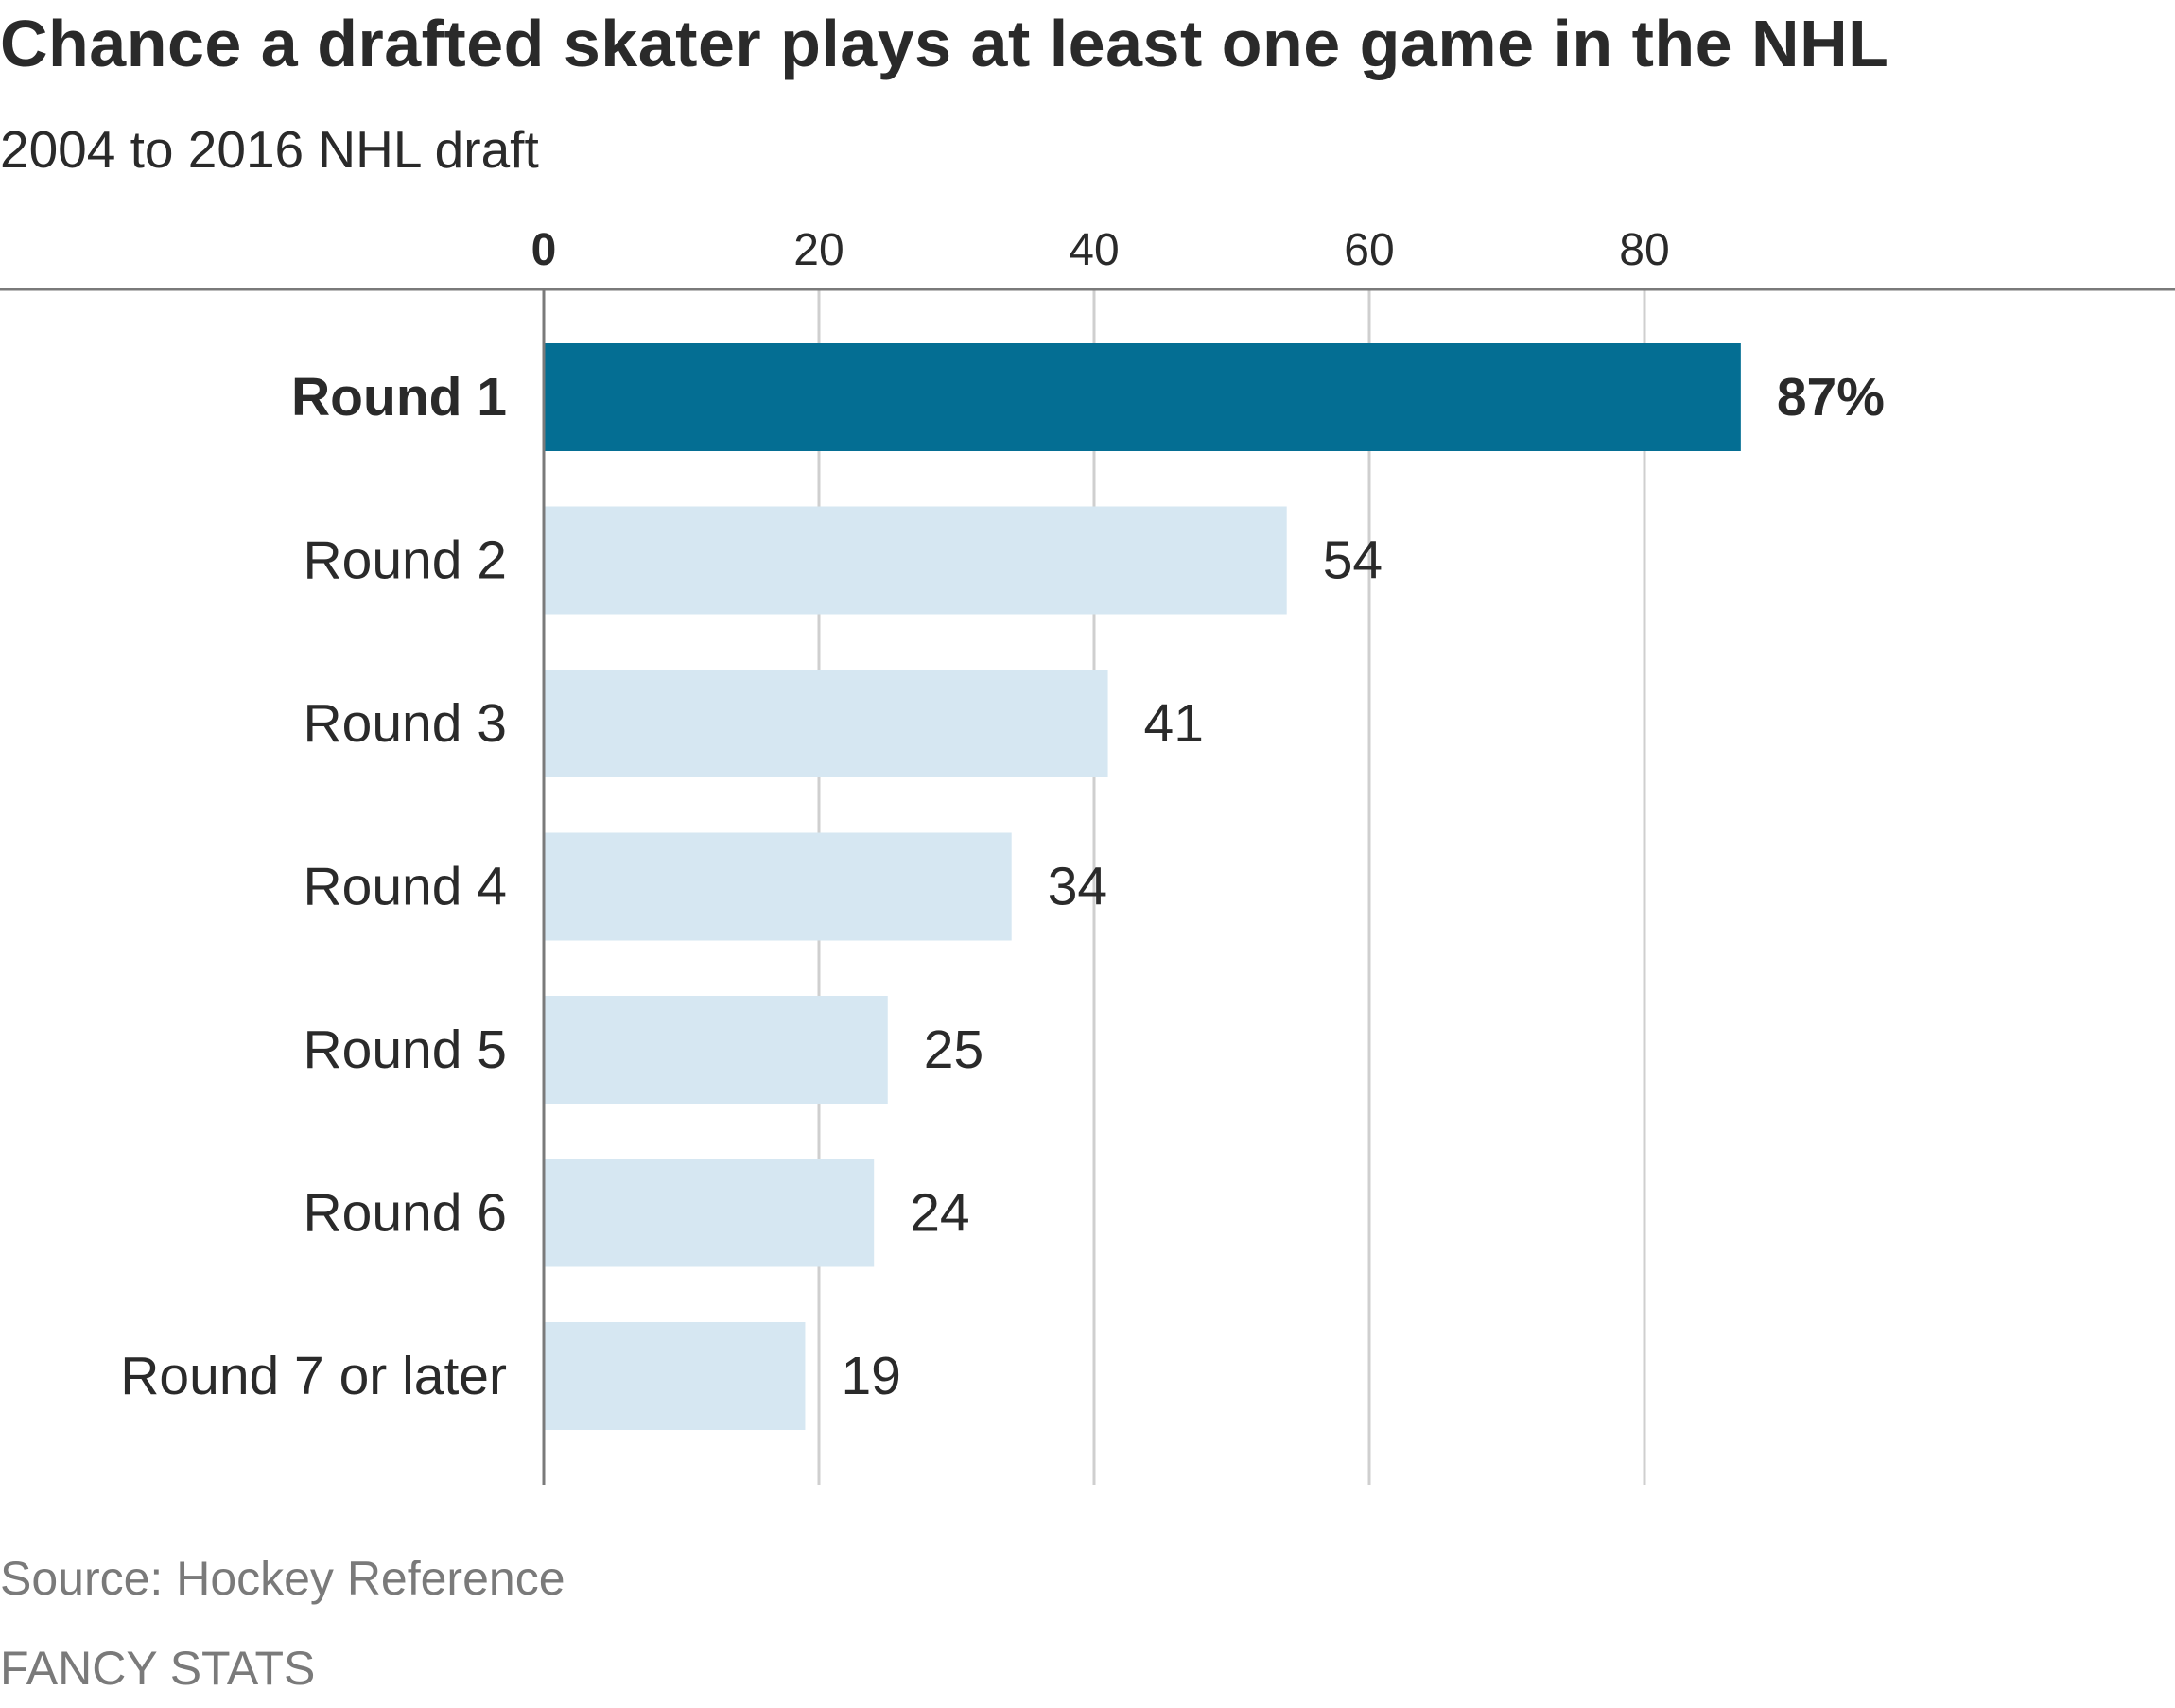 The image size is (2175, 1708). Describe the element at coordinates (1077, 887) in the screenshot. I see `data-label: 34` at that location.